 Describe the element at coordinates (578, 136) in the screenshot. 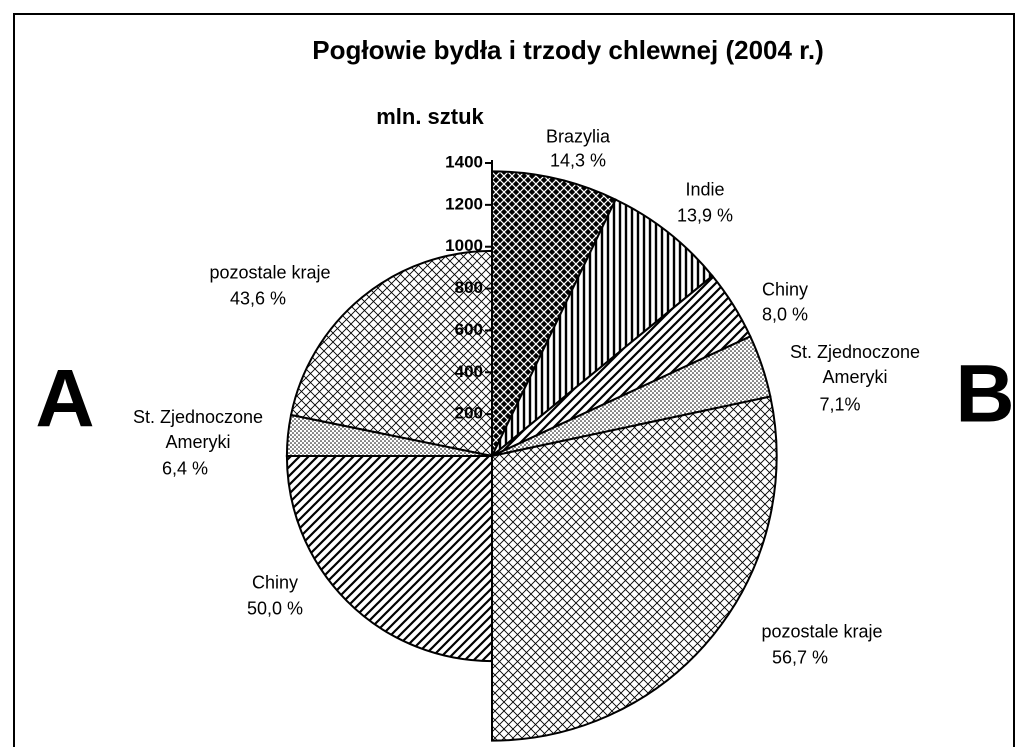

I see `slice-label: Brazylia` at that location.